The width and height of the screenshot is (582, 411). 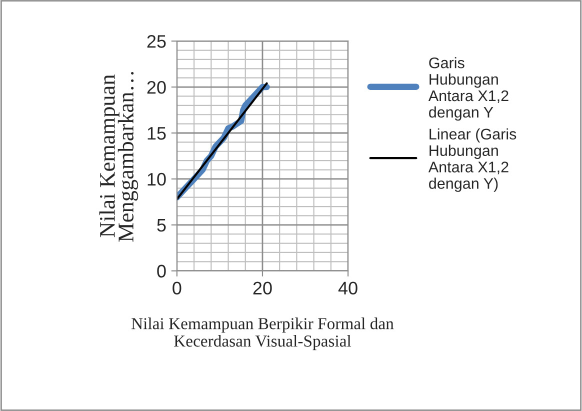 What do you see at coordinates (468, 89) in the screenshot?
I see `legend-label: Garis Hubungan Antara X1,2 dengan Y` at bounding box center [468, 89].